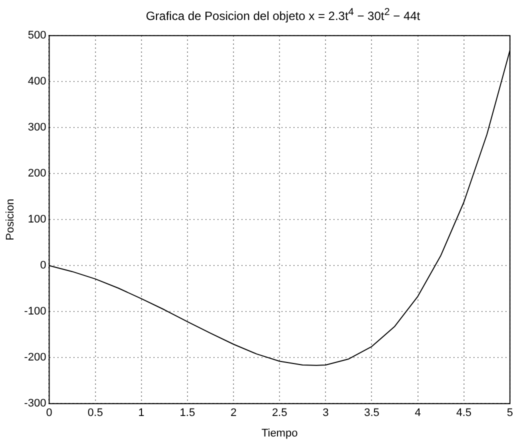 The height and width of the screenshot is (446, 516). Describe the element at coordinates (283, 15) in the screenshot. I see `chart-title: Grafica de Posicion del objeto x = 2.3t$^{4}$ − 30t$^{2}$ − 44t` at that location.